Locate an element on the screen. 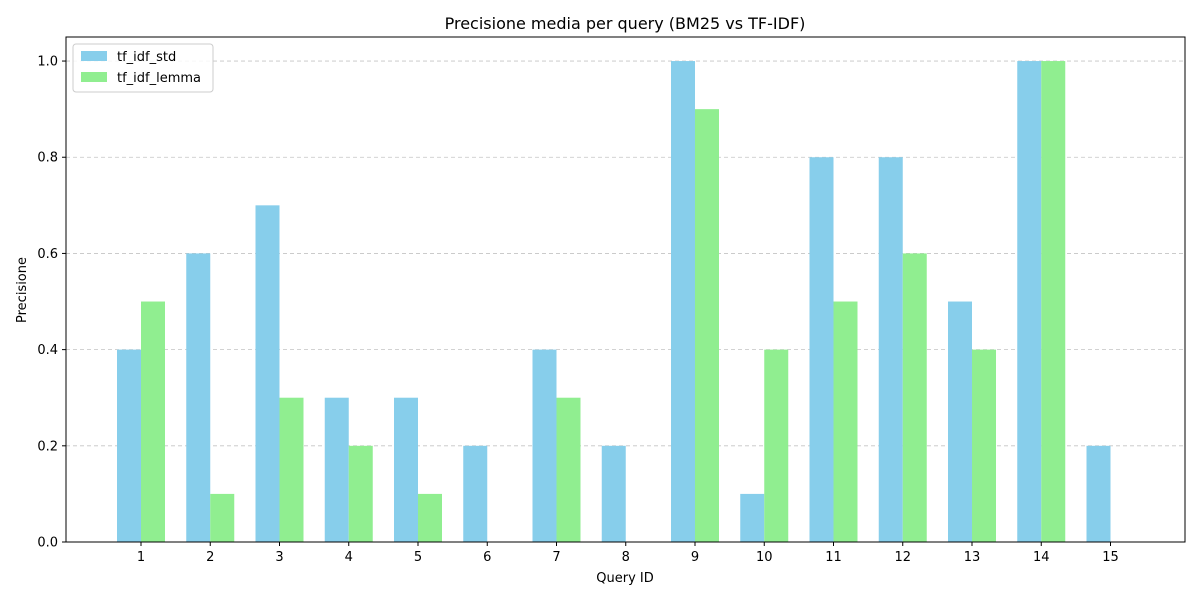 The width and height of the screenshot is (1200, 604). x-axis-label: Query ID is located at coordinates (624, 578).